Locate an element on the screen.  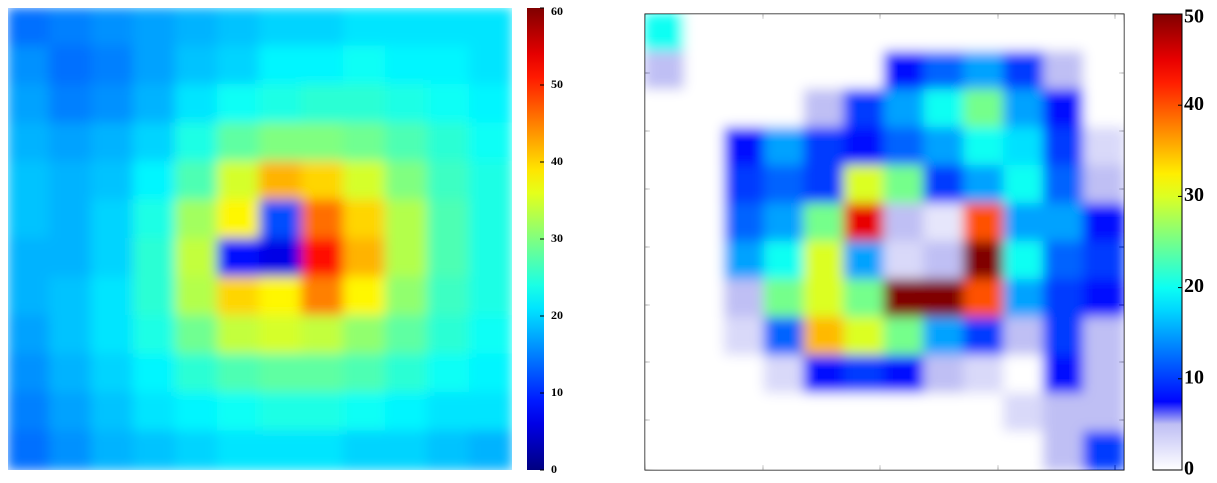
colorbar-tick-label: 0 is located at coordinates (554, 469).